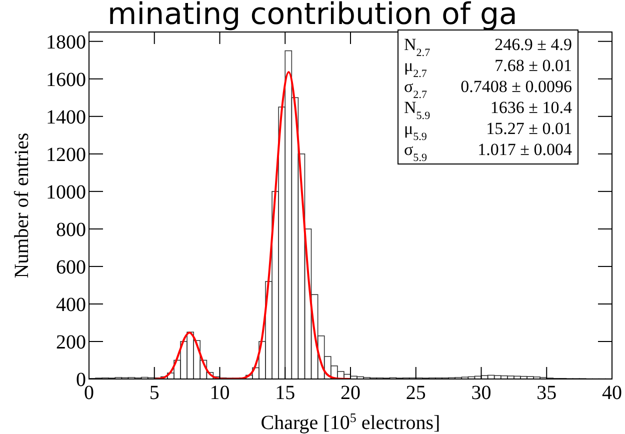 This screenshot has width=625, height=434. Describe the element at coordinates (154, 393) in the screenshot. I see `x-tick-label: 5` at that location.